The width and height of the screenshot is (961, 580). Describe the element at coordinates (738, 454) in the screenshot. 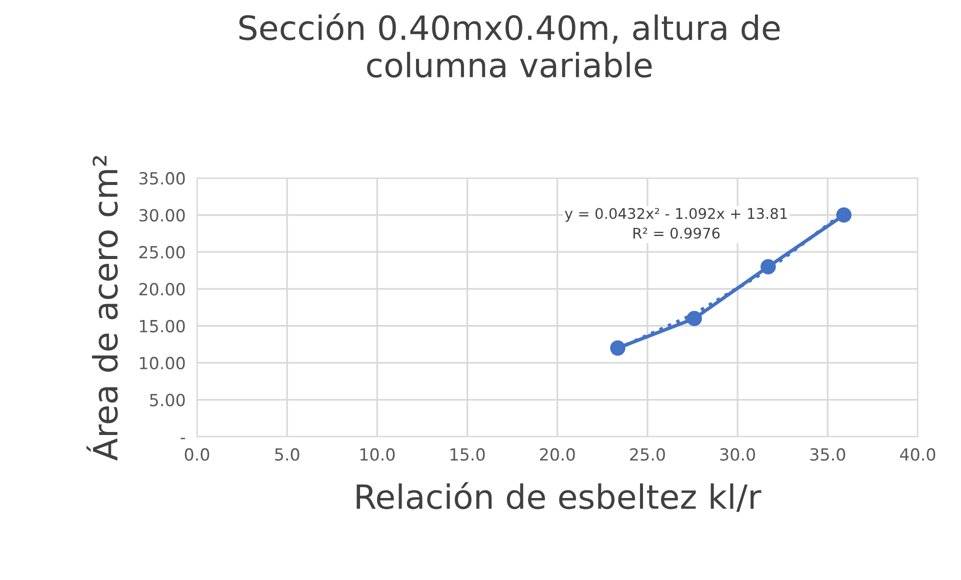

I see `x-tick-label: 30.0` at that location.